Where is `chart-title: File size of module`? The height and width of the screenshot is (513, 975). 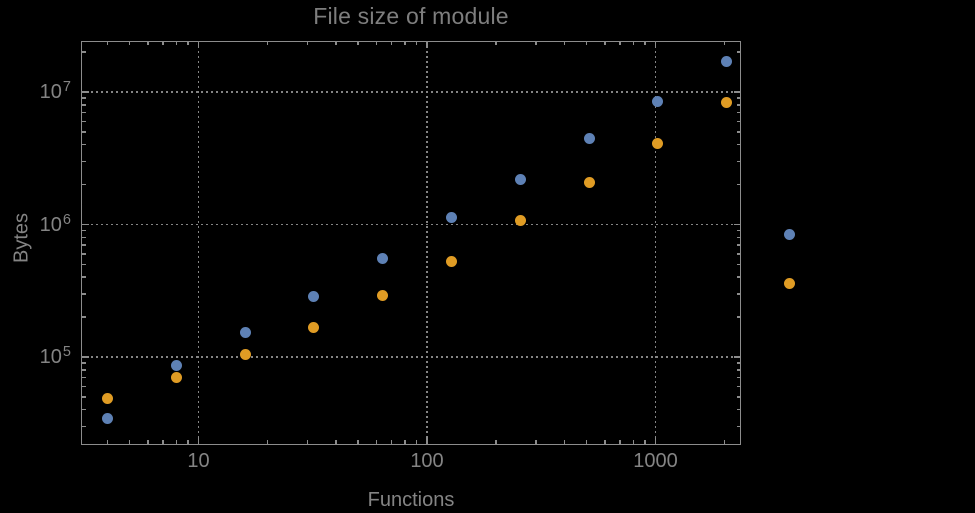
chart-title: File size of module is located at coordinates (411, 16).